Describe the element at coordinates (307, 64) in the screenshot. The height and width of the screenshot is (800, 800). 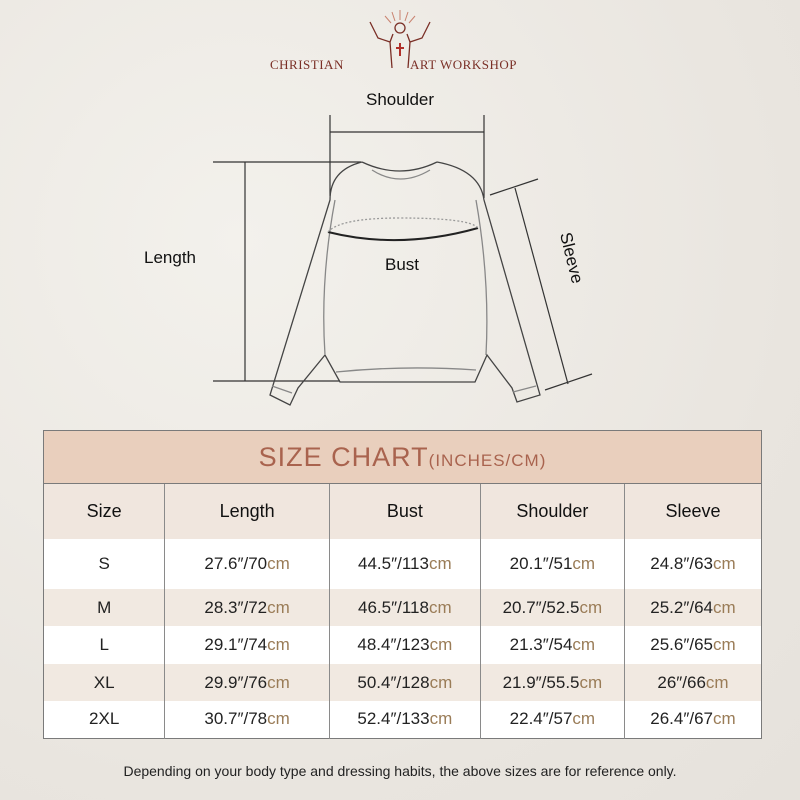
I see `brand-left: CHRISTIAN` at that location.